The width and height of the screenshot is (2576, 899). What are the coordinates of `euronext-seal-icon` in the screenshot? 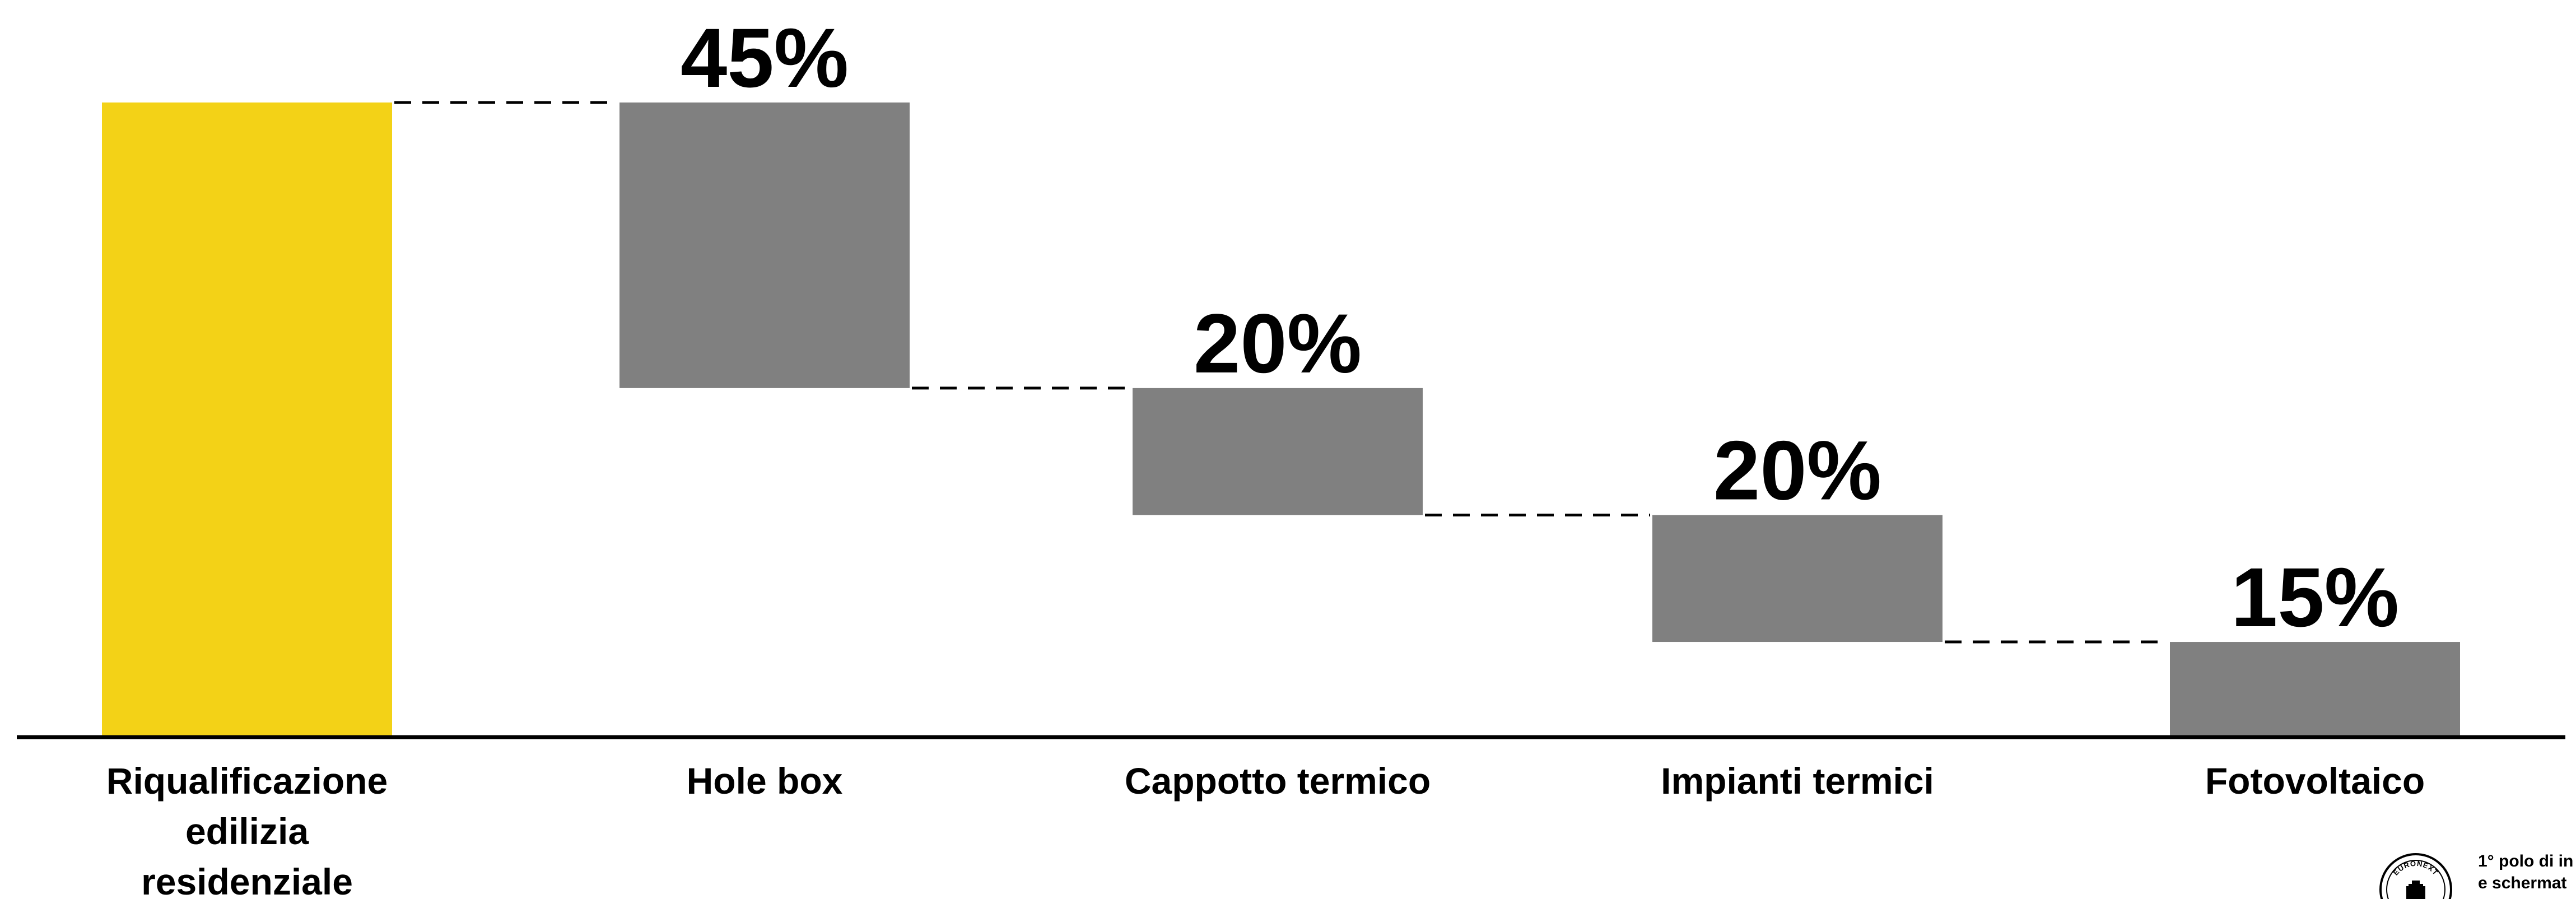 It's located at (2415, 876).